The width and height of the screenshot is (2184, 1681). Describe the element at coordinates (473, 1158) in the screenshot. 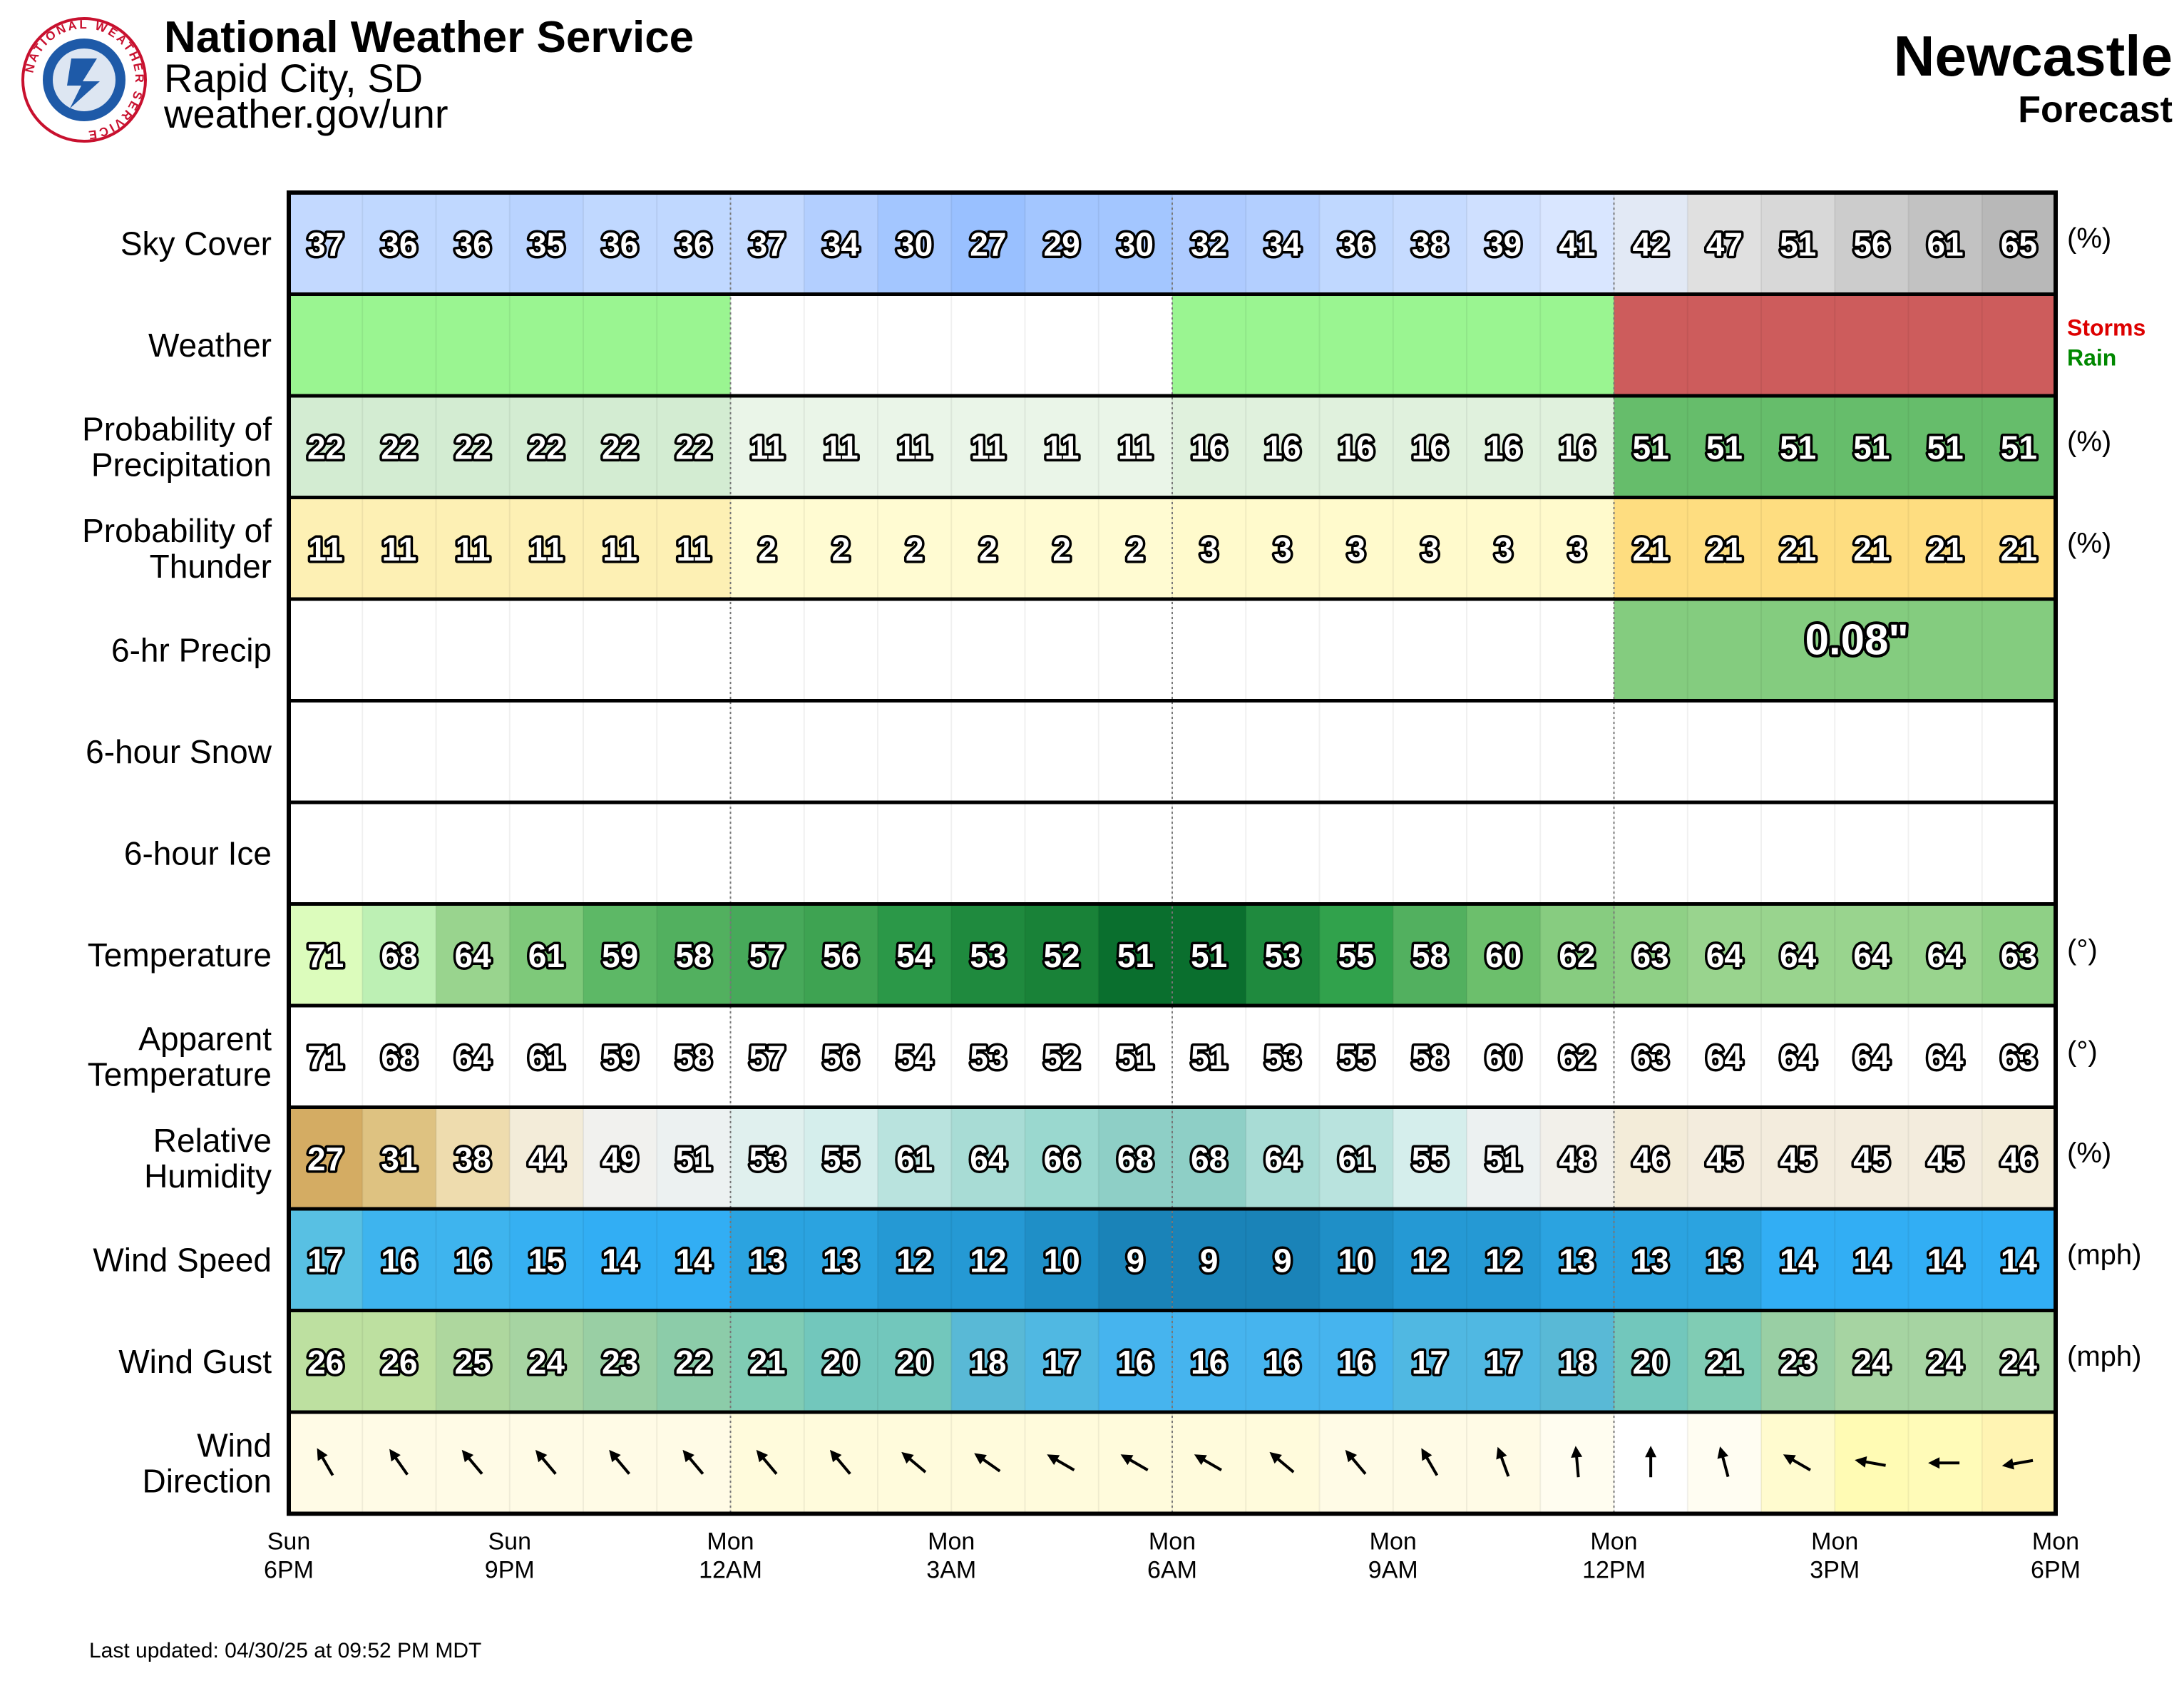

I see `value-rh: 38` at that location.